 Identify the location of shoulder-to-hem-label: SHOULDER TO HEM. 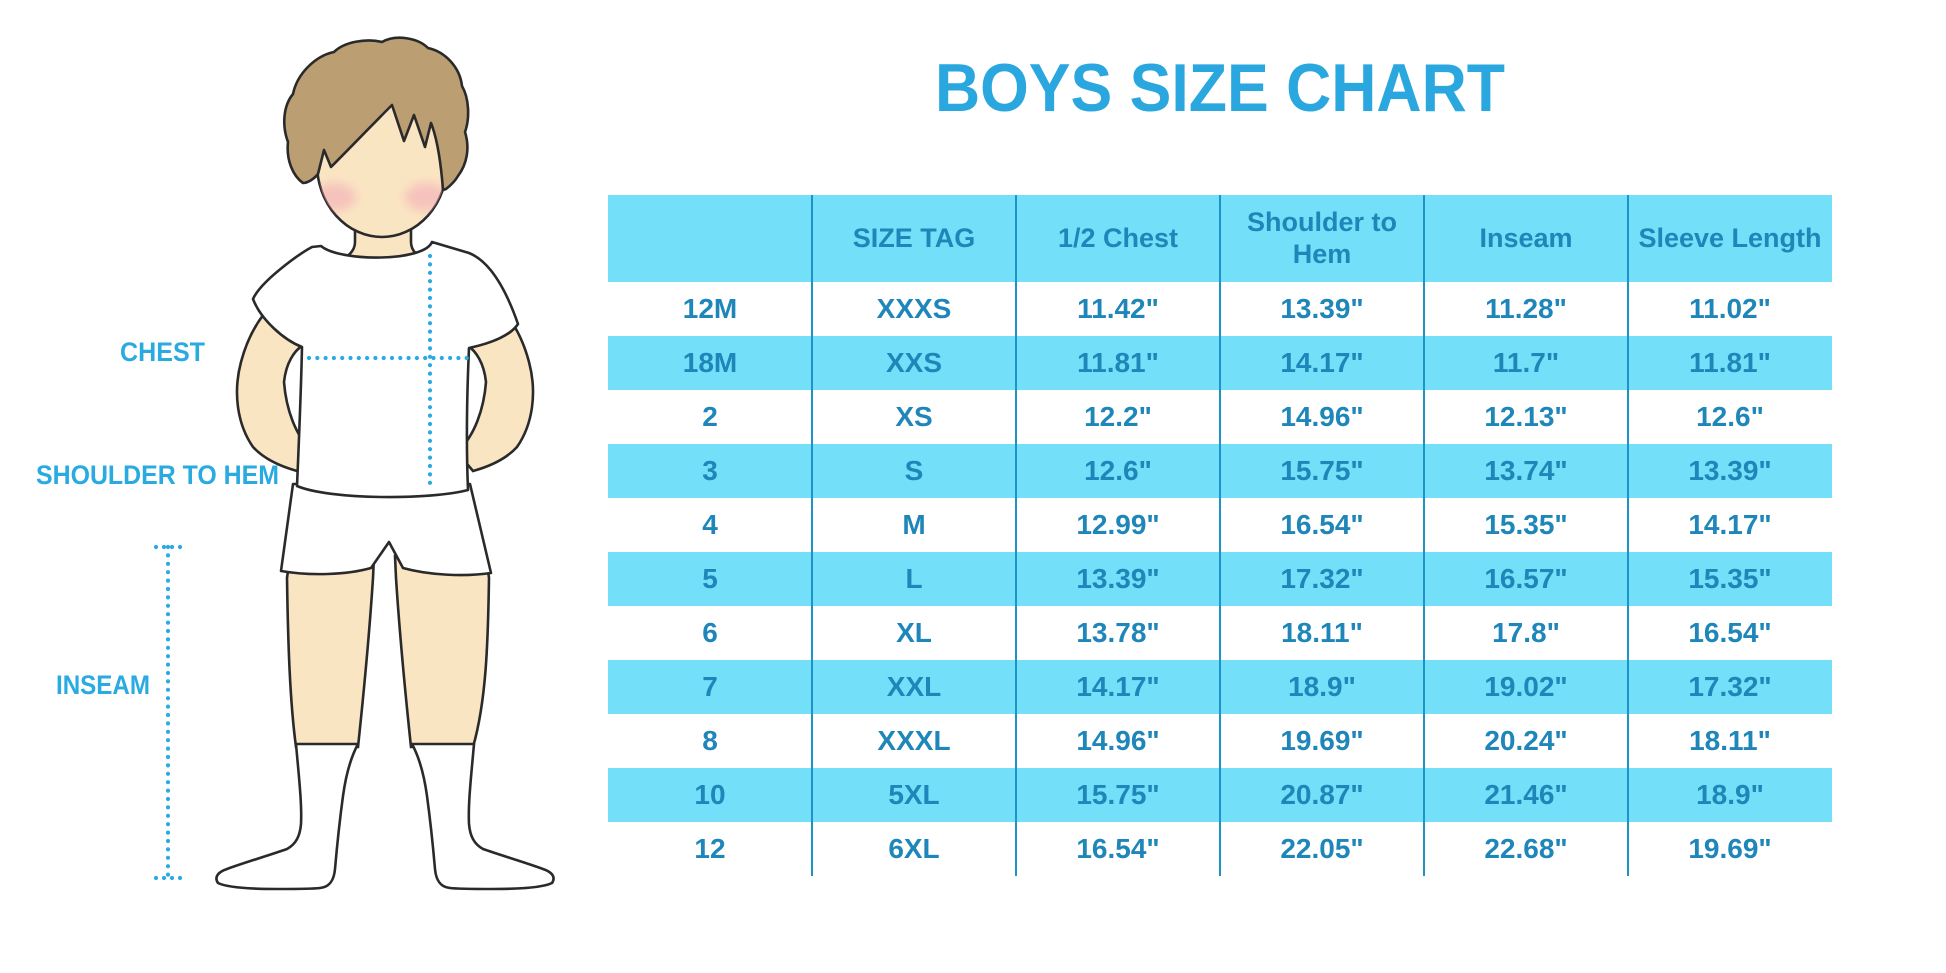
(157, 475).